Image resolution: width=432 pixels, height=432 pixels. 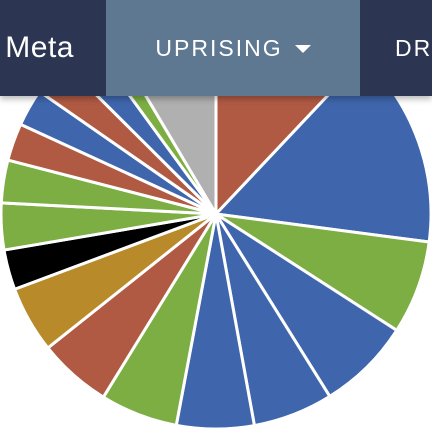 I want to click on nav-item-dr-label: DR, so click(x=413, y=47).